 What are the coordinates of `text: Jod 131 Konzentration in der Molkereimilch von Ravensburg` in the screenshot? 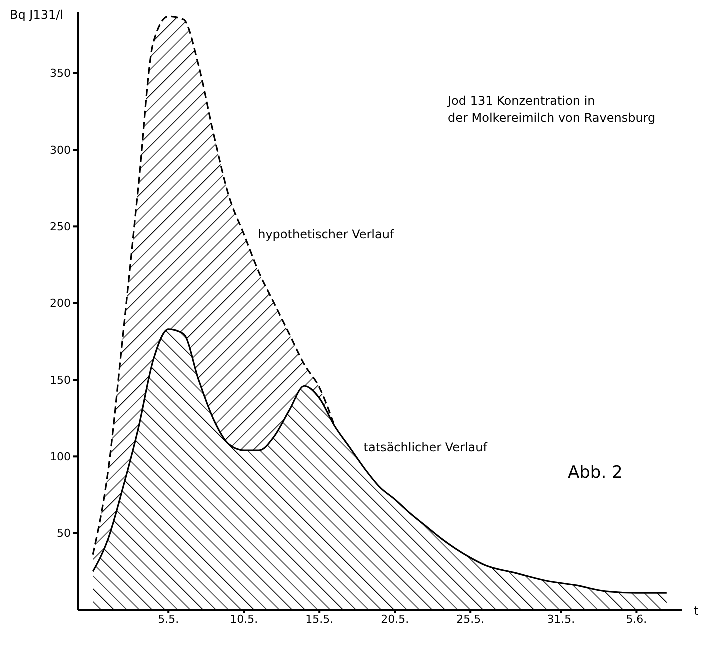 It's located at (552, 110).